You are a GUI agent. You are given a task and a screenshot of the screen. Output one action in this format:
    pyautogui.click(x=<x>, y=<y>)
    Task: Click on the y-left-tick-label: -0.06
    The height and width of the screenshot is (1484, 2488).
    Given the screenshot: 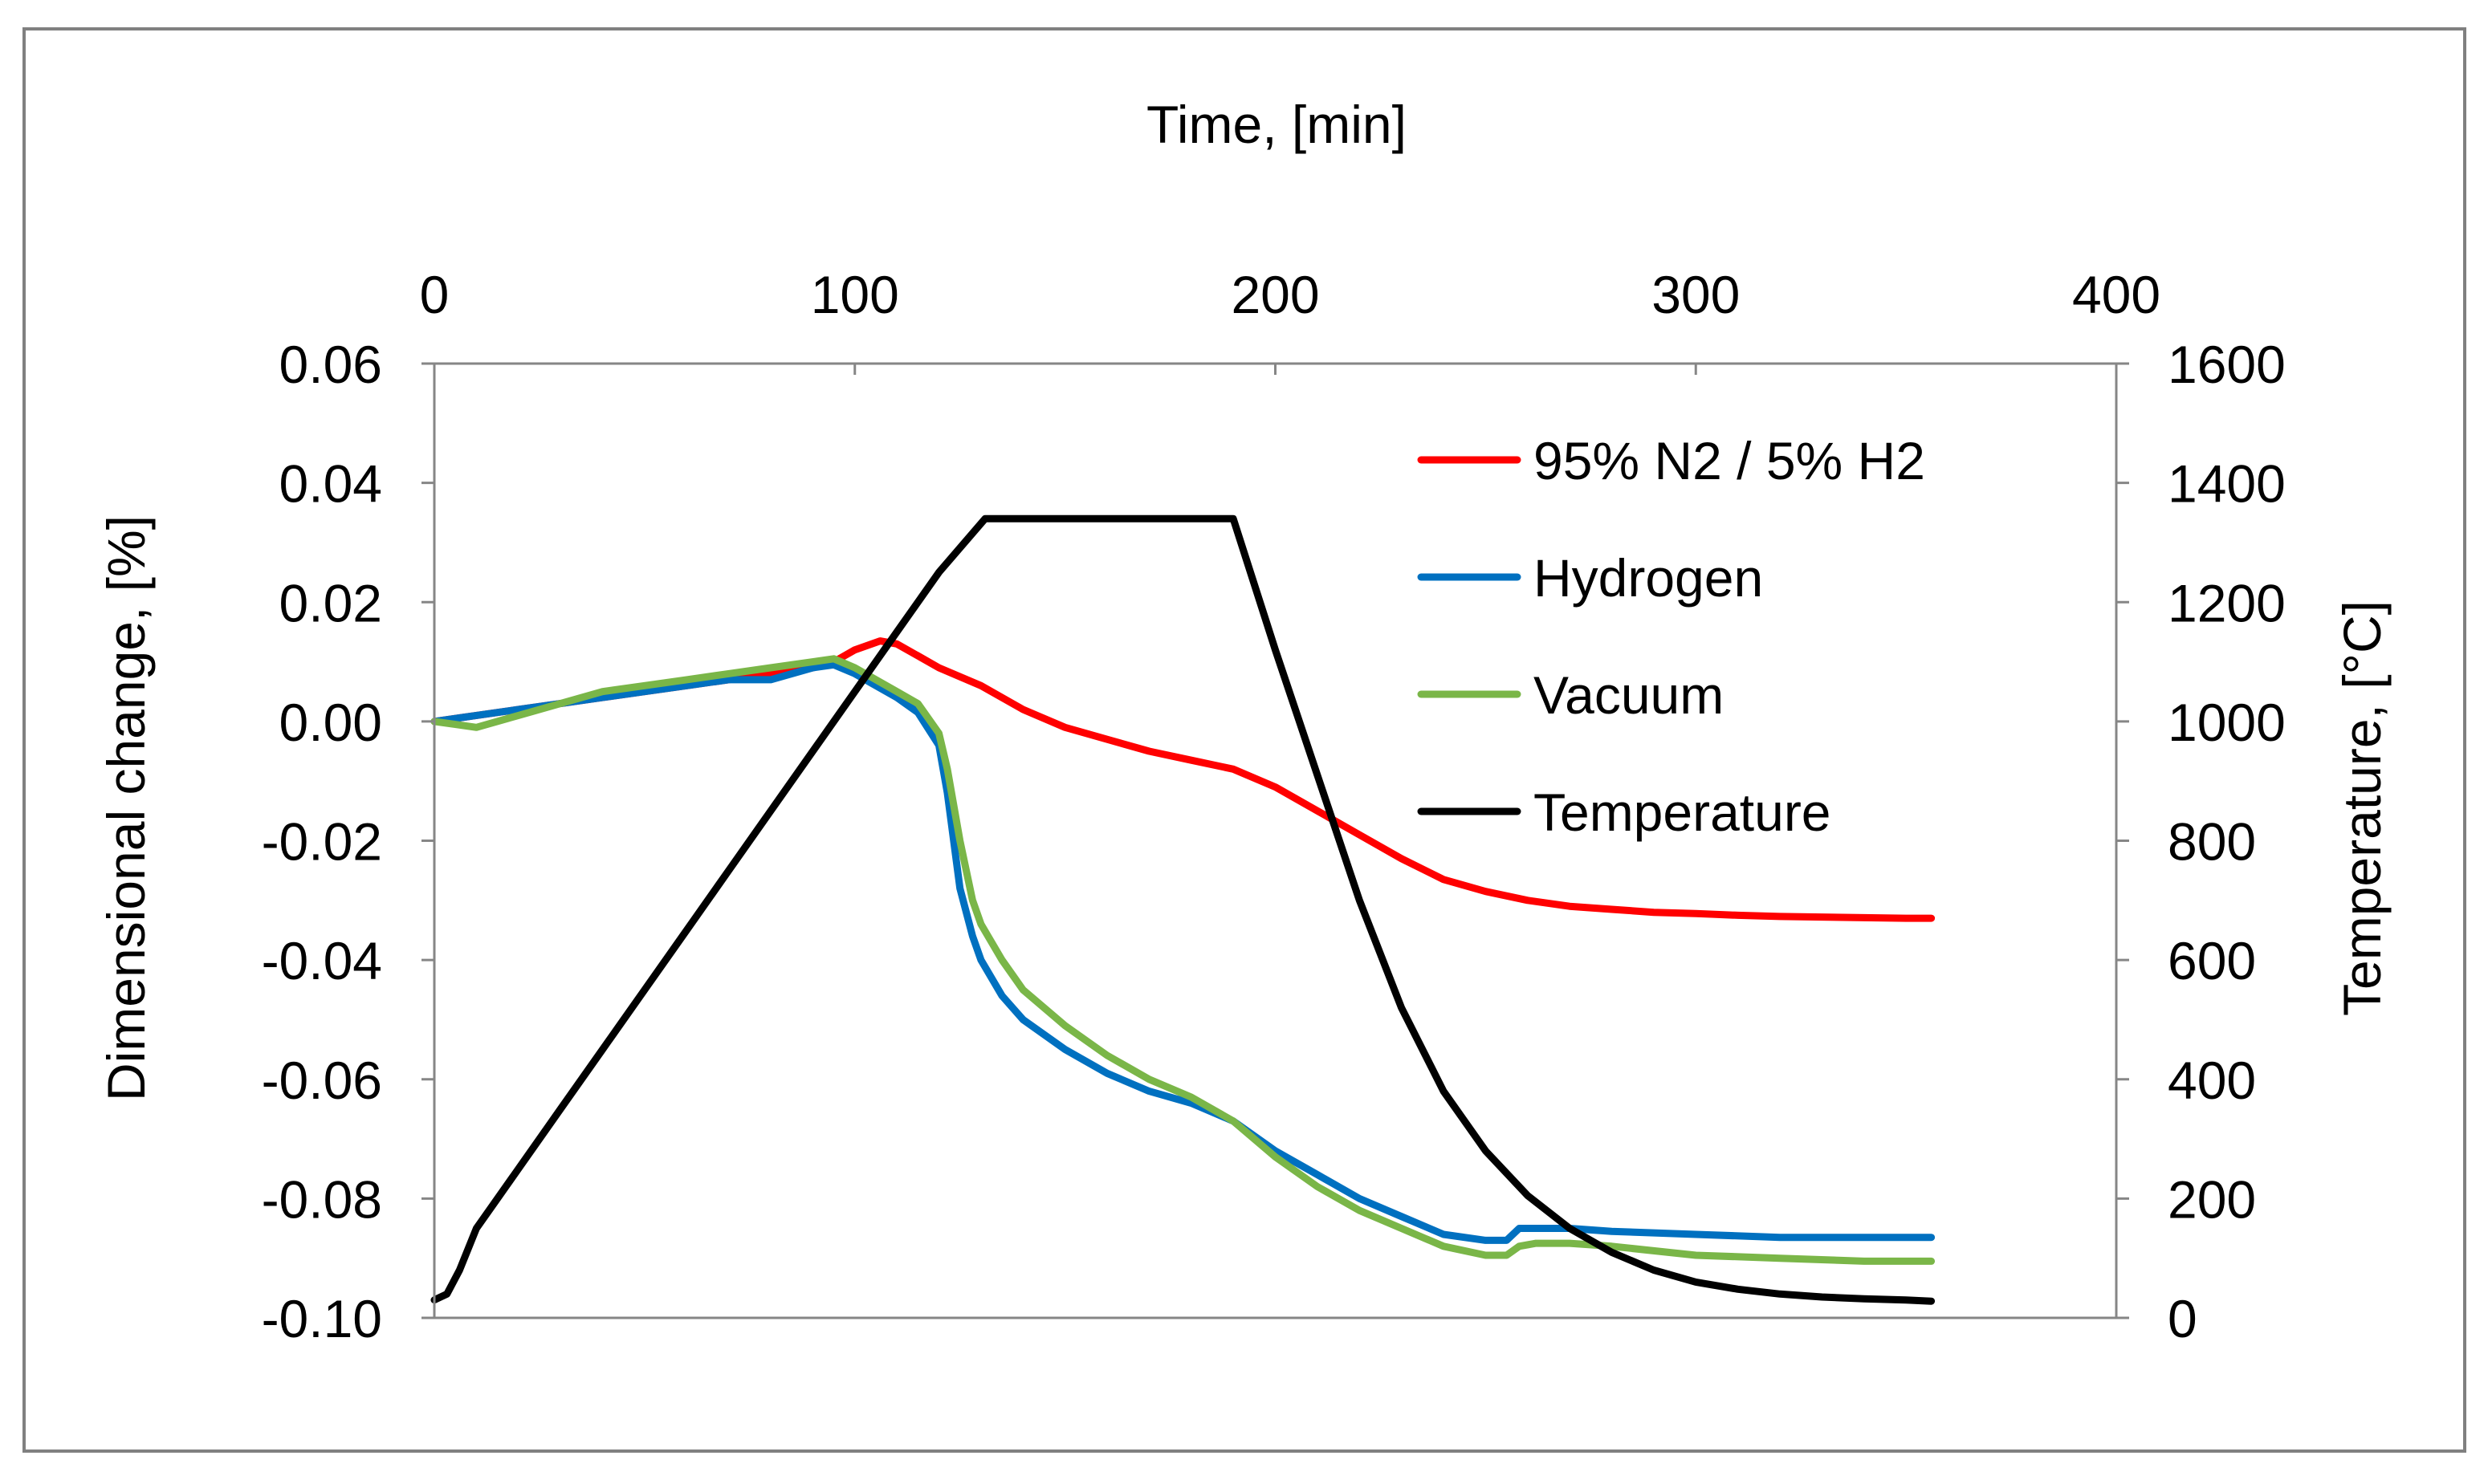 What is the action you would take?
    pyautogui.click(x=322, y=1080)
    